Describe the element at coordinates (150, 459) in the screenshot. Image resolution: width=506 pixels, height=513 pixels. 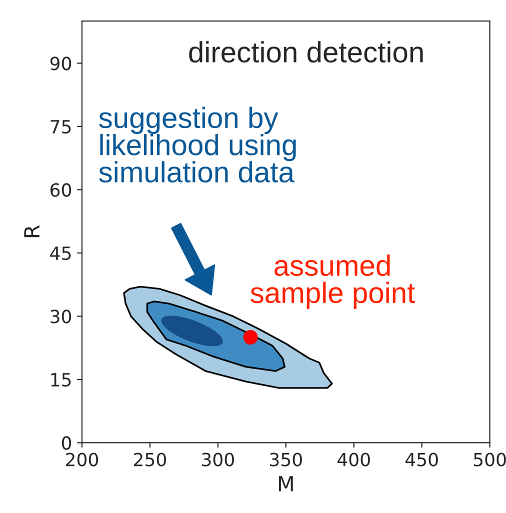
I see `x-tick-label: 250` at that location.